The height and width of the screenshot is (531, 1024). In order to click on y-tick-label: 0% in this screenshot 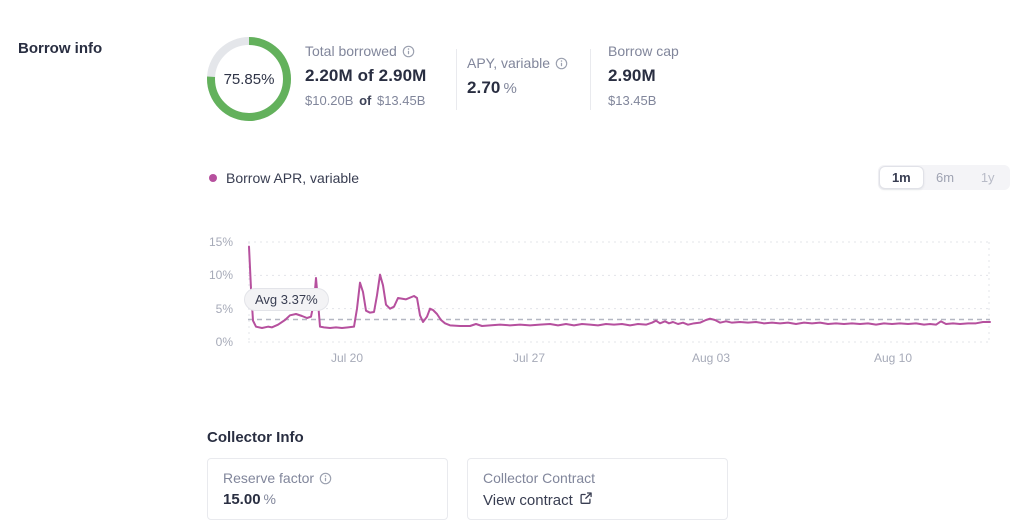, I will do `click(224, 342)`.